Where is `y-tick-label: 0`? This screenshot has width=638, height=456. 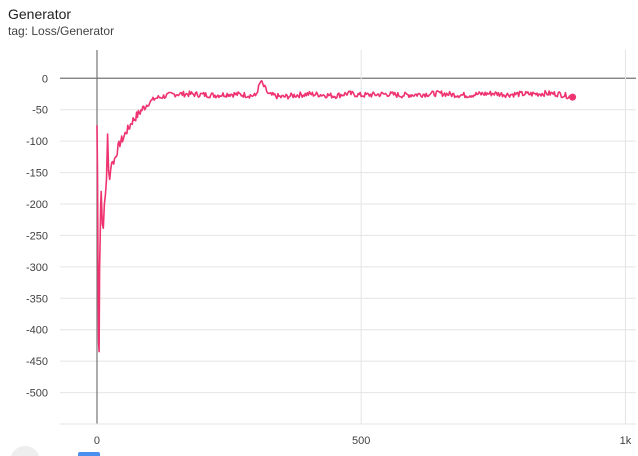
y-tick-label: 0 is located at coordinates (45, 79).